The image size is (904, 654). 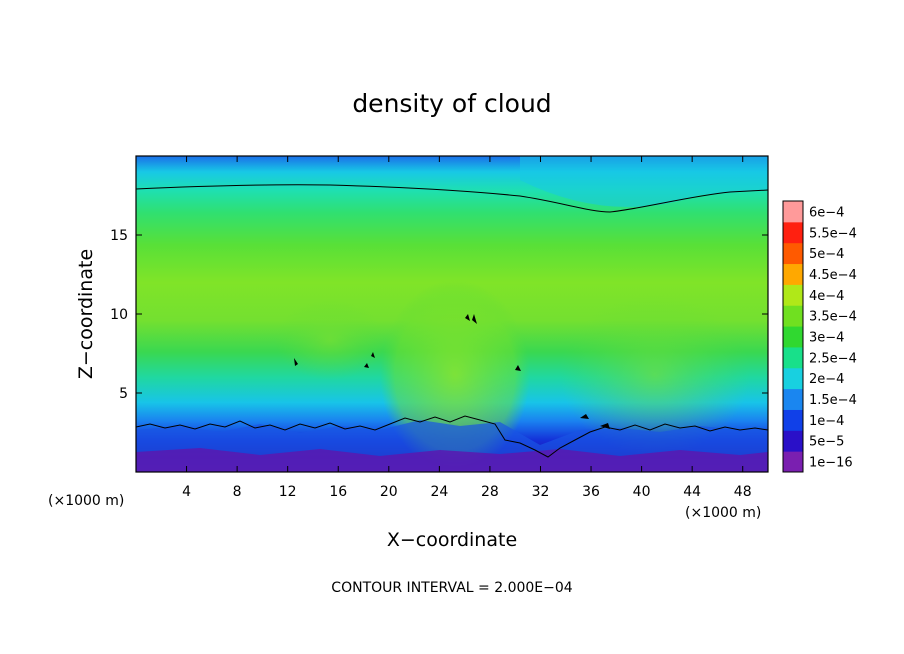 I want to click on contour-interval-note: CONTOUR INTERVAL = 2.000E−04, so click(x=451, y=588).